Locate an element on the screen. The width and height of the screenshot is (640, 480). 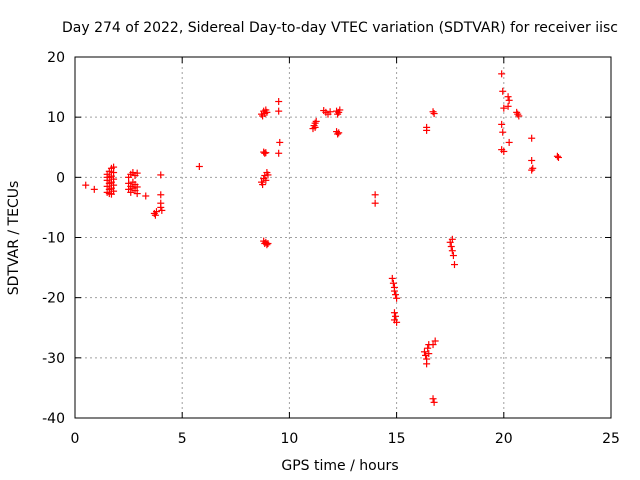
x-tick-label: 25 is located at coordinates (611, 439).